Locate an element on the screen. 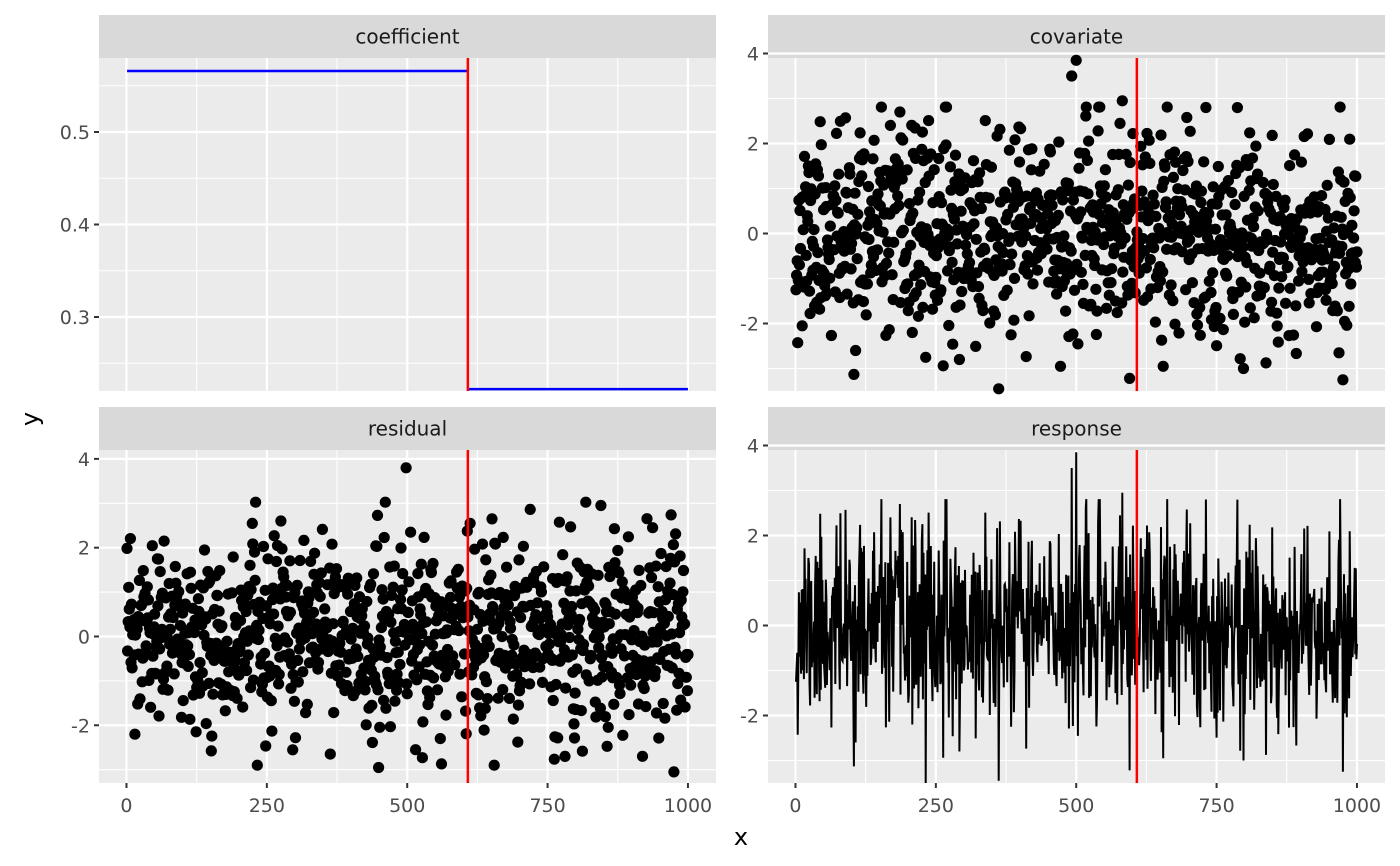  x-tick-label: 0 is located at coordinates (126, 806).